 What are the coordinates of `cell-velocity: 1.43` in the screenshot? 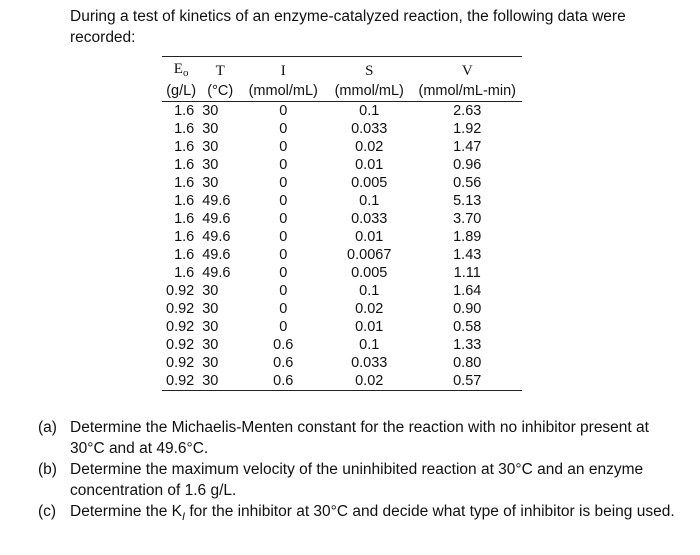 It's located at (467, 255).